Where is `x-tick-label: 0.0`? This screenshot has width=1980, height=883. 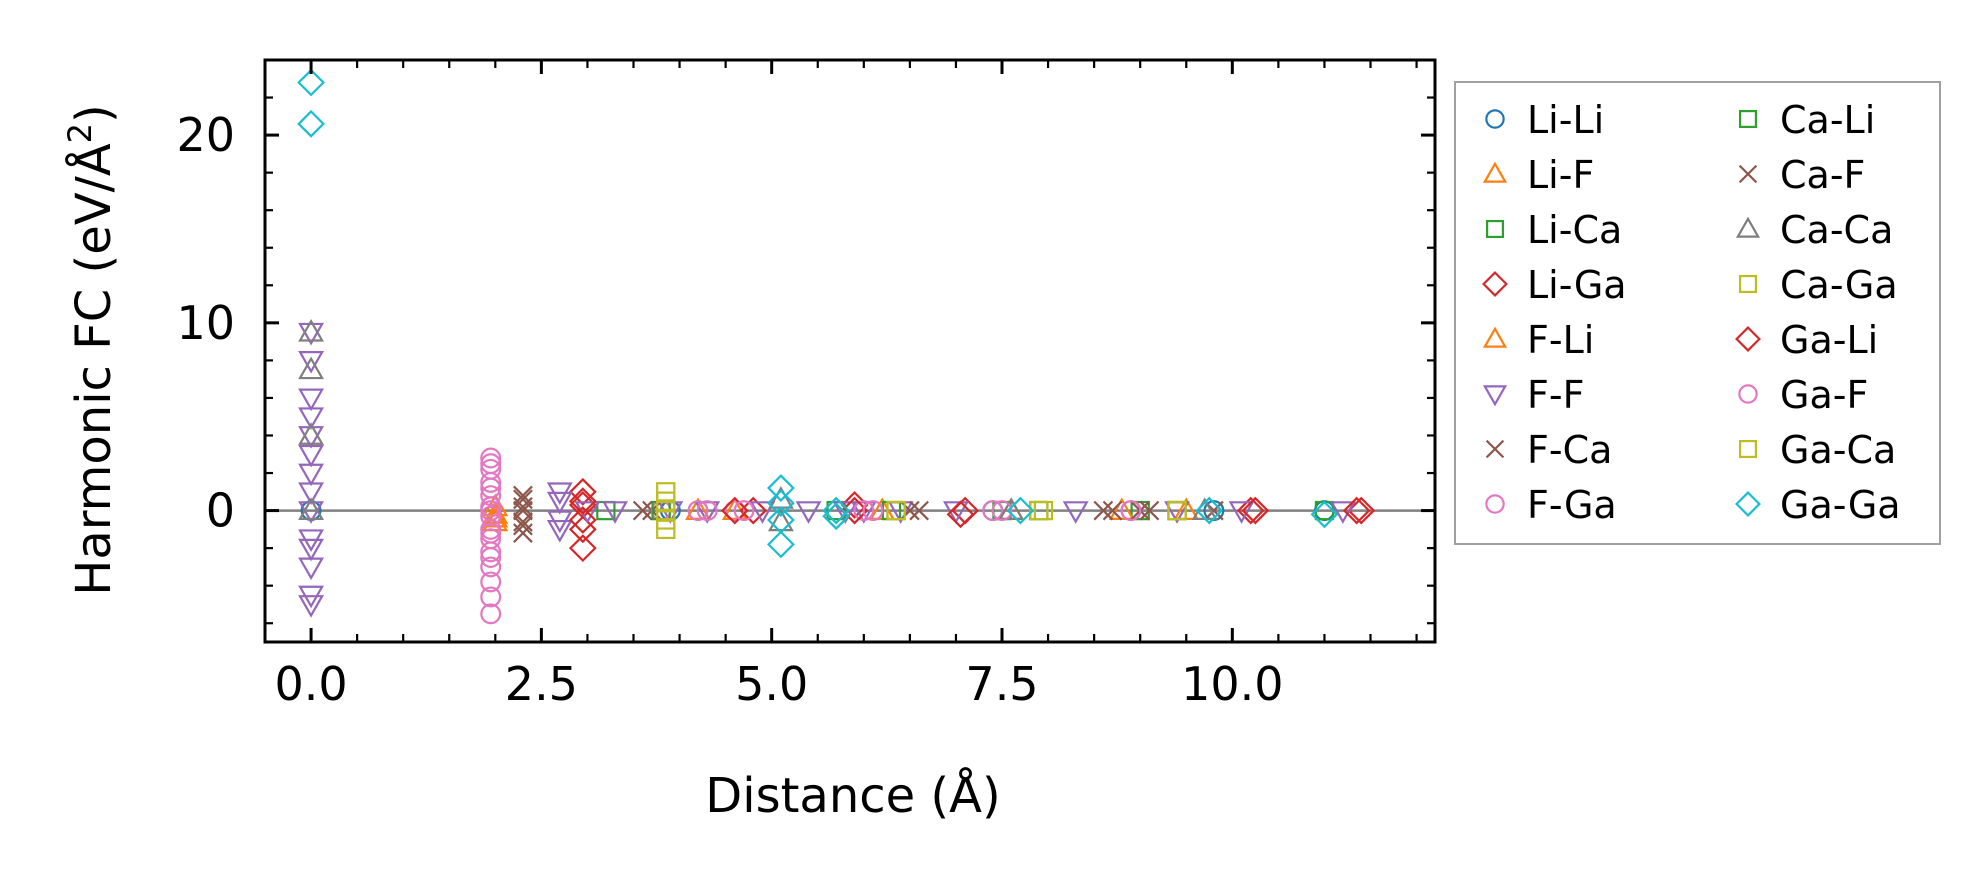
x-tick-label: 0.0 is located at coordinates (310, 684).